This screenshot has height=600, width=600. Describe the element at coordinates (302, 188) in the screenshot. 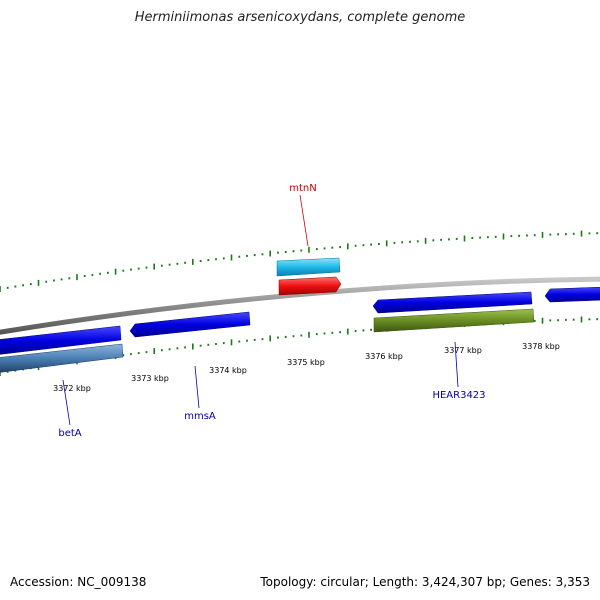

I see `gene-label-mtnN: mtnN` at that location.